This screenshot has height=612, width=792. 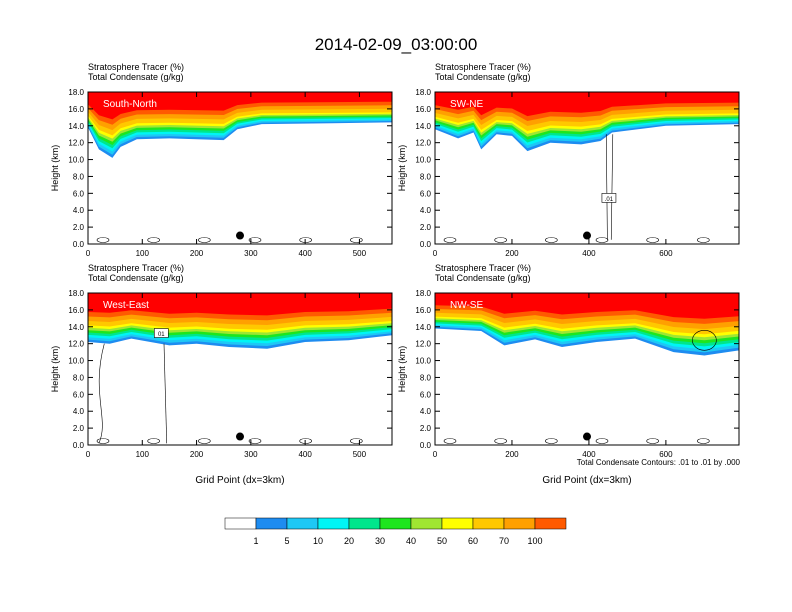 I want to click on colorbar-label: 40, so click(x=411, y=541).